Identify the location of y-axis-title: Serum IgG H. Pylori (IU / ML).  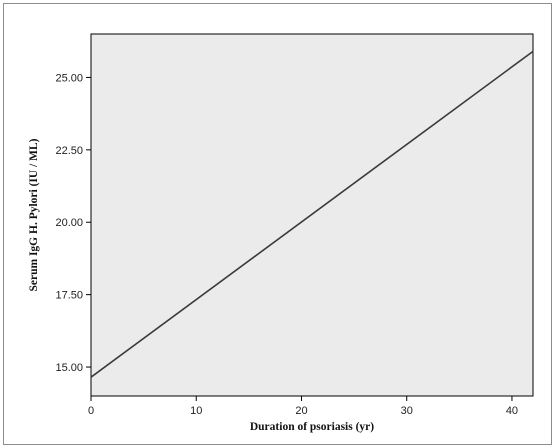
(34, 214).